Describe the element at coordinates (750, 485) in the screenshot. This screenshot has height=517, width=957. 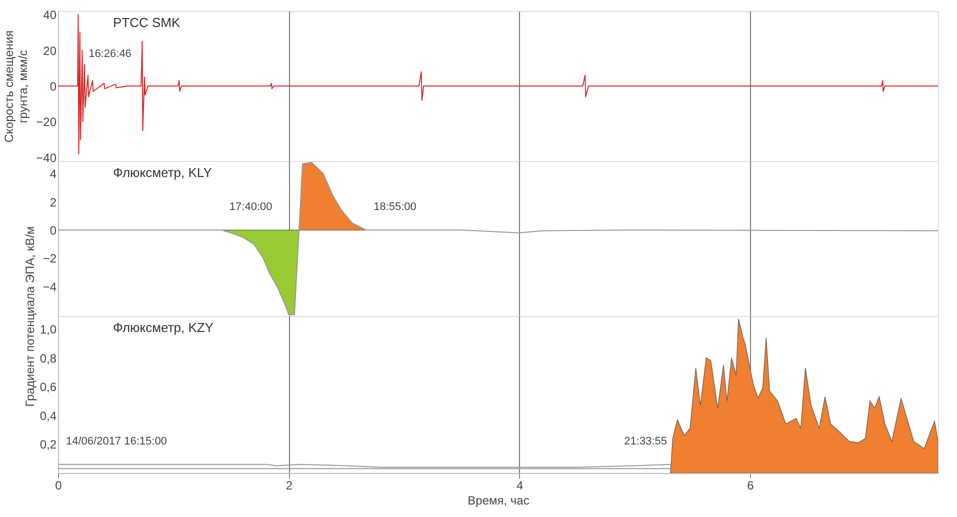
I see `x-tick-label: 6` at that location.